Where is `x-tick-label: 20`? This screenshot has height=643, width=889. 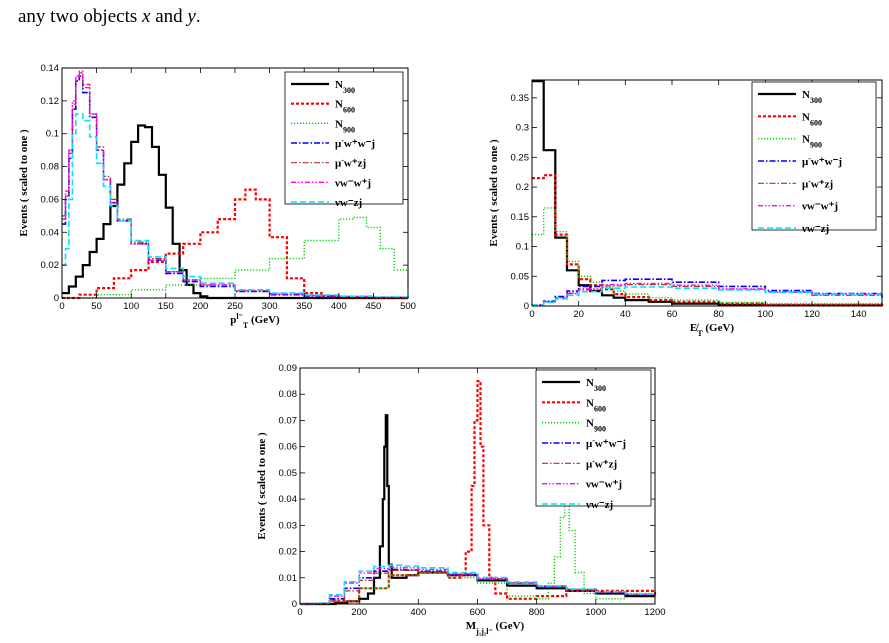
x-tick-label: 20 is located at coordinates (578, 314).